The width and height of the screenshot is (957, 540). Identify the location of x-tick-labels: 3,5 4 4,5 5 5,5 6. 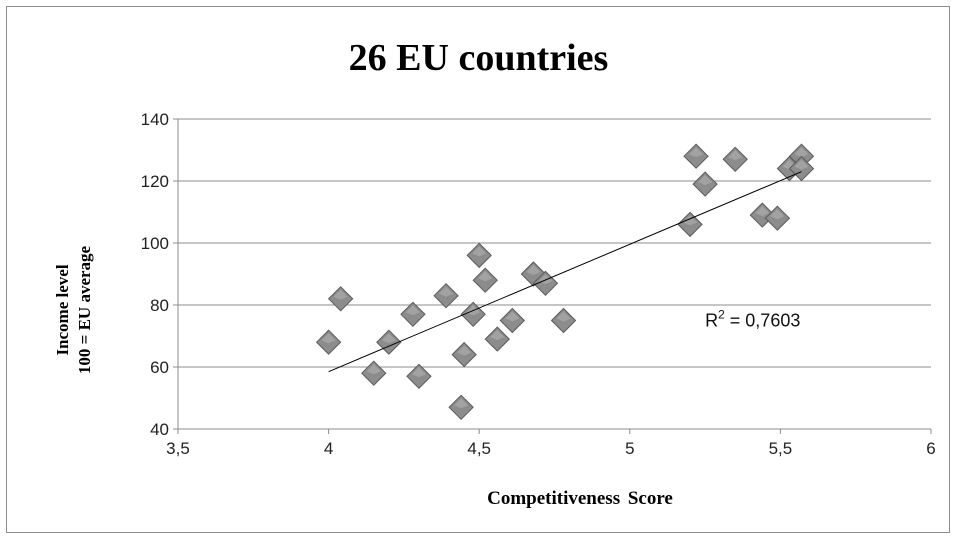
(551, 448).